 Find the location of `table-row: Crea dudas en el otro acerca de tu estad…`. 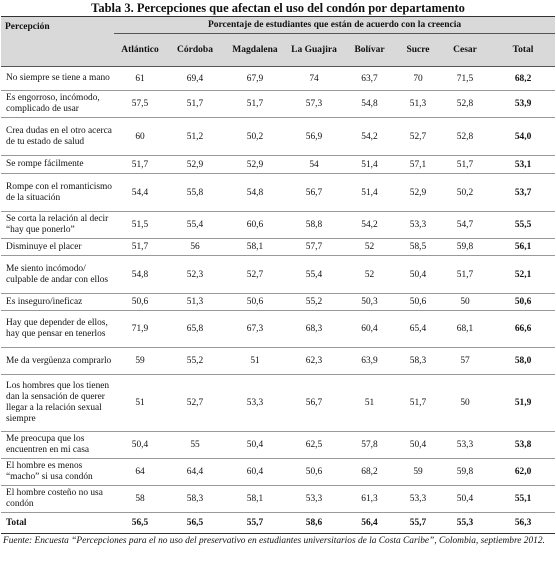

table-row: Crea dudas en el otro acerca de tu estad… is located at coordinates (278, 136).